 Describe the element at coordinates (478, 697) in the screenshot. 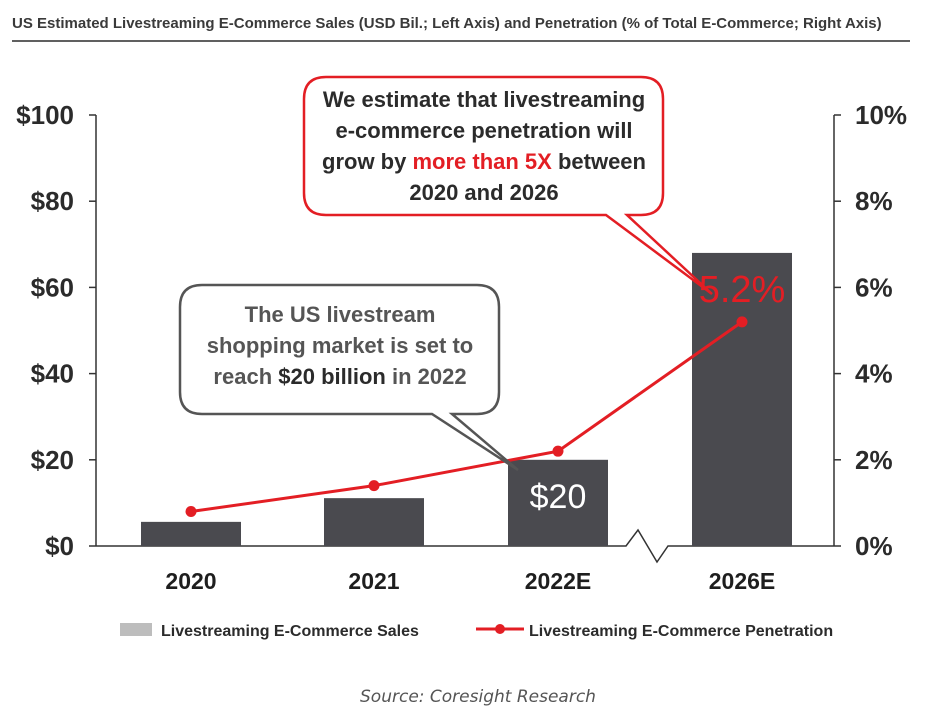

I see `source-text: Source: Coresight Research` at that location.